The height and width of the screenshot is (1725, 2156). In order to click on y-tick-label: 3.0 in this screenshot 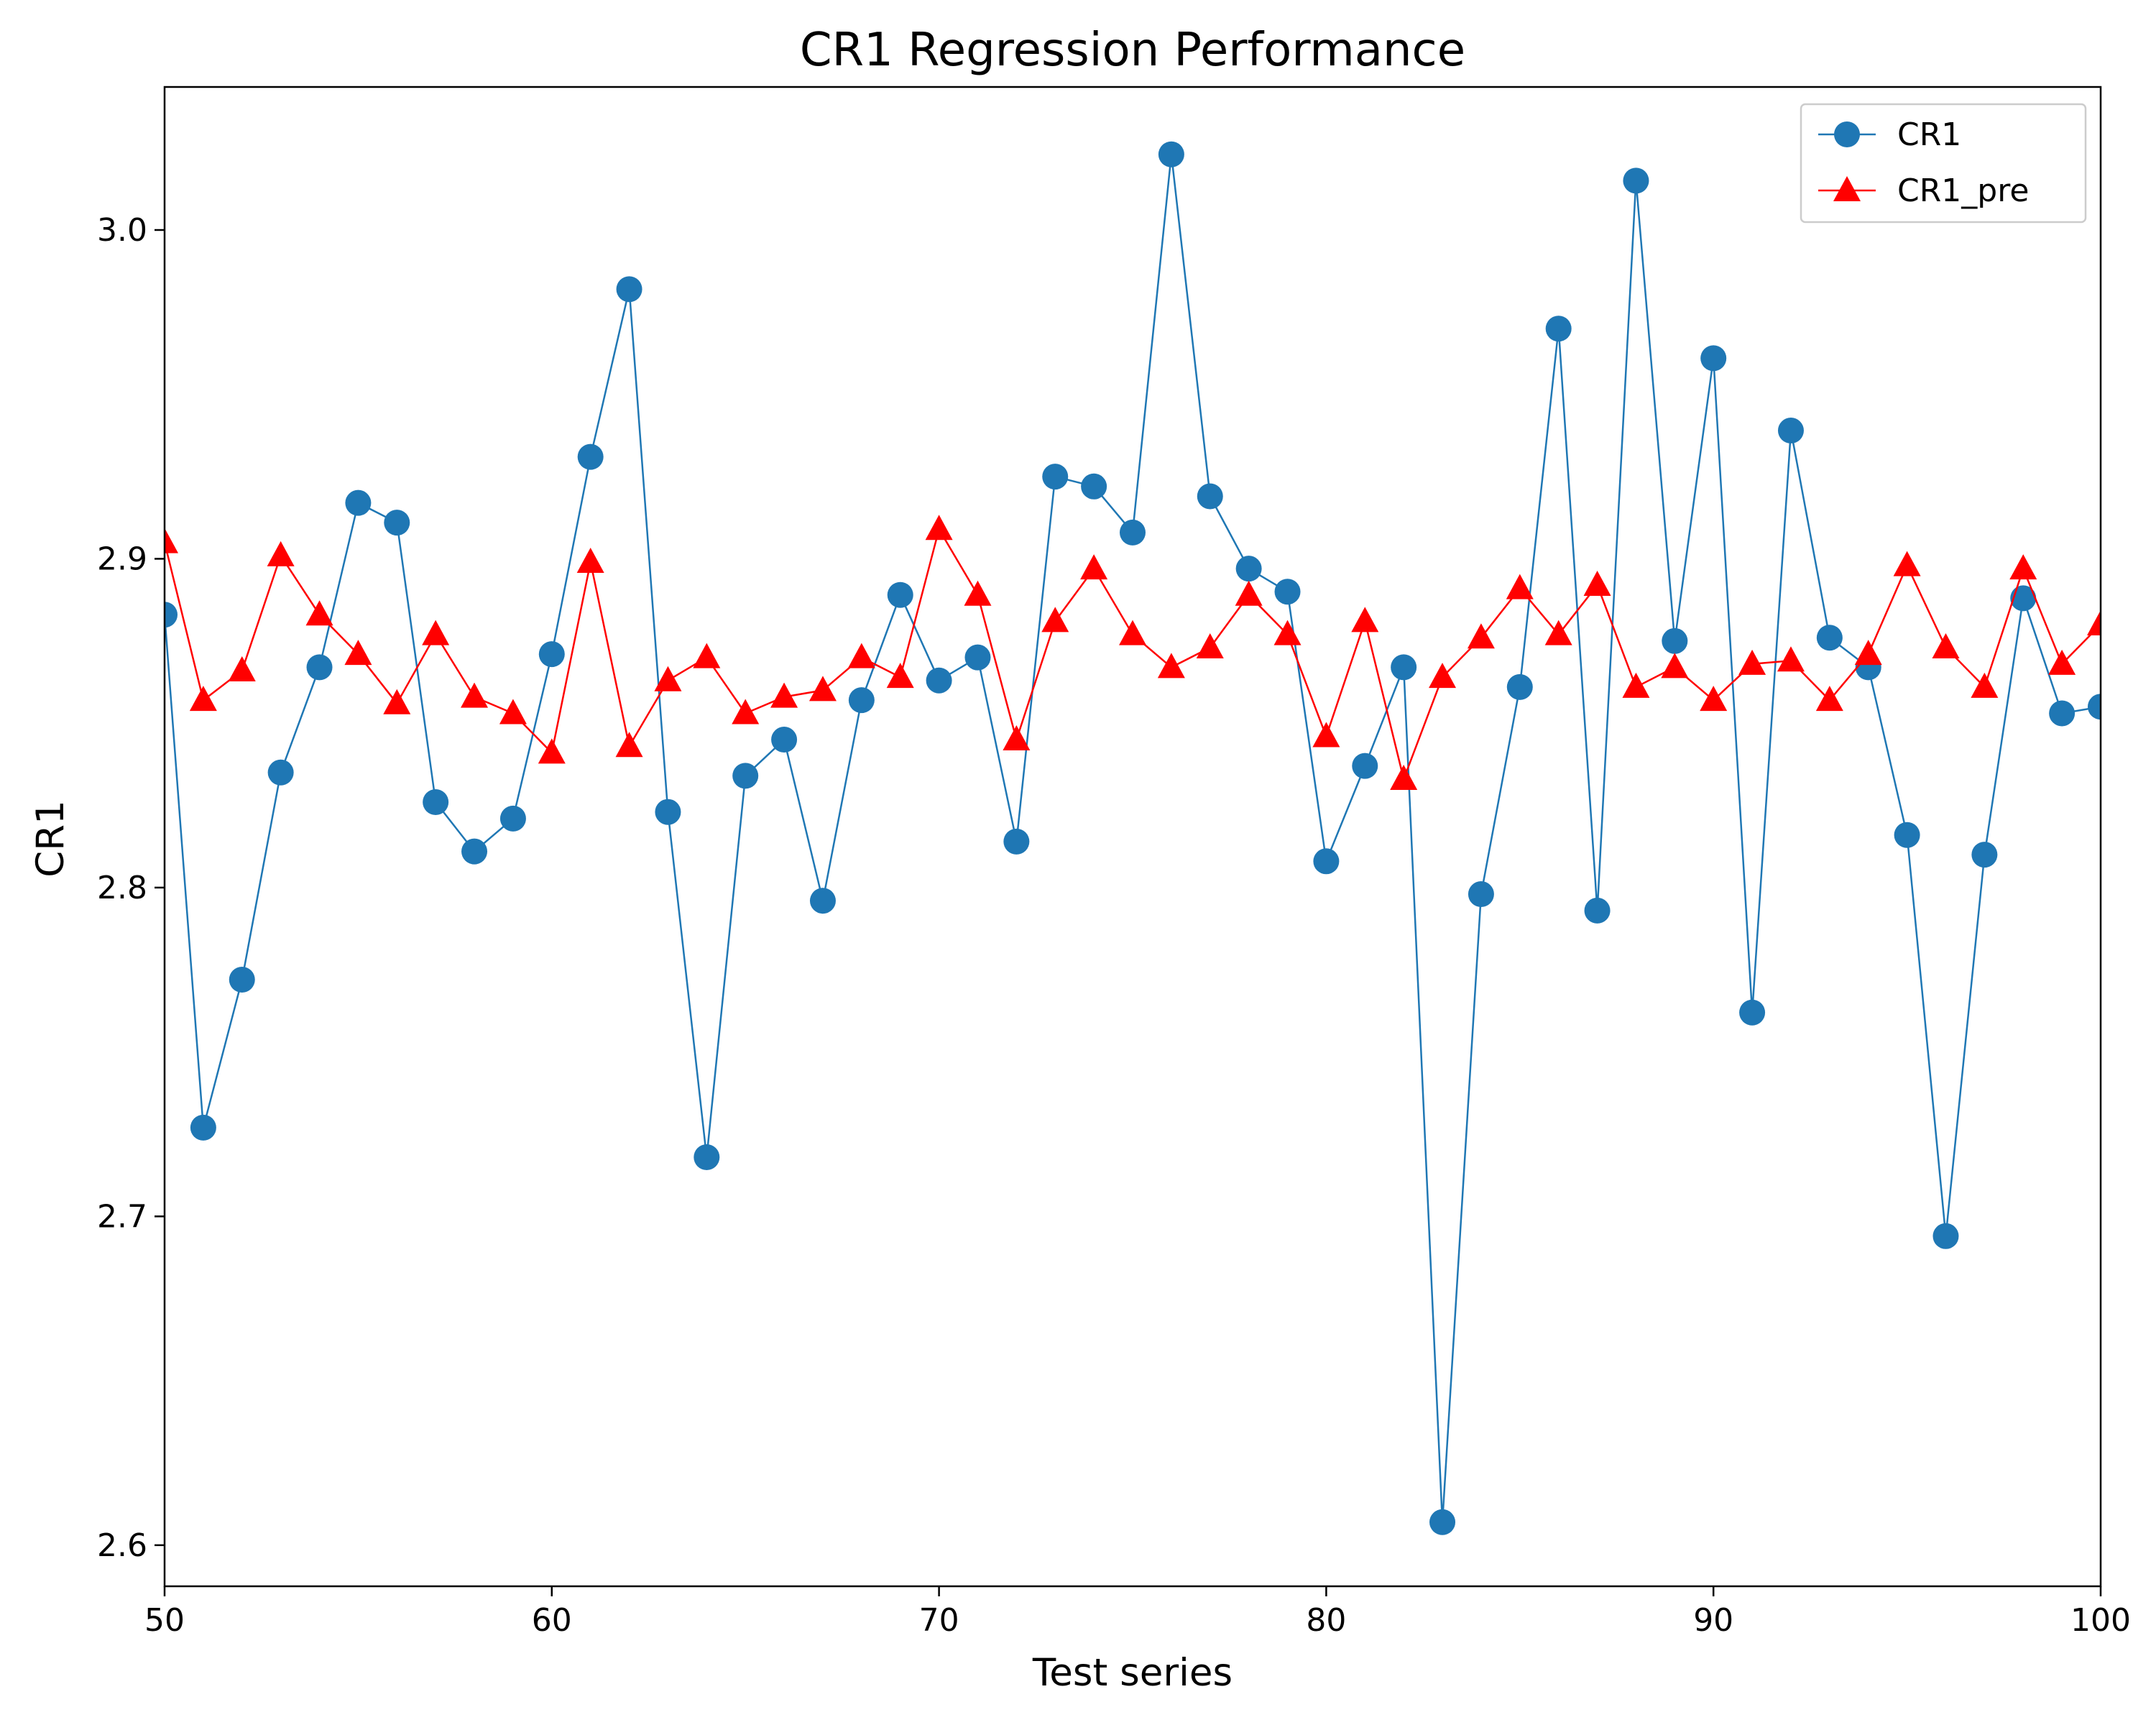, I will do `click(122, 230)`.